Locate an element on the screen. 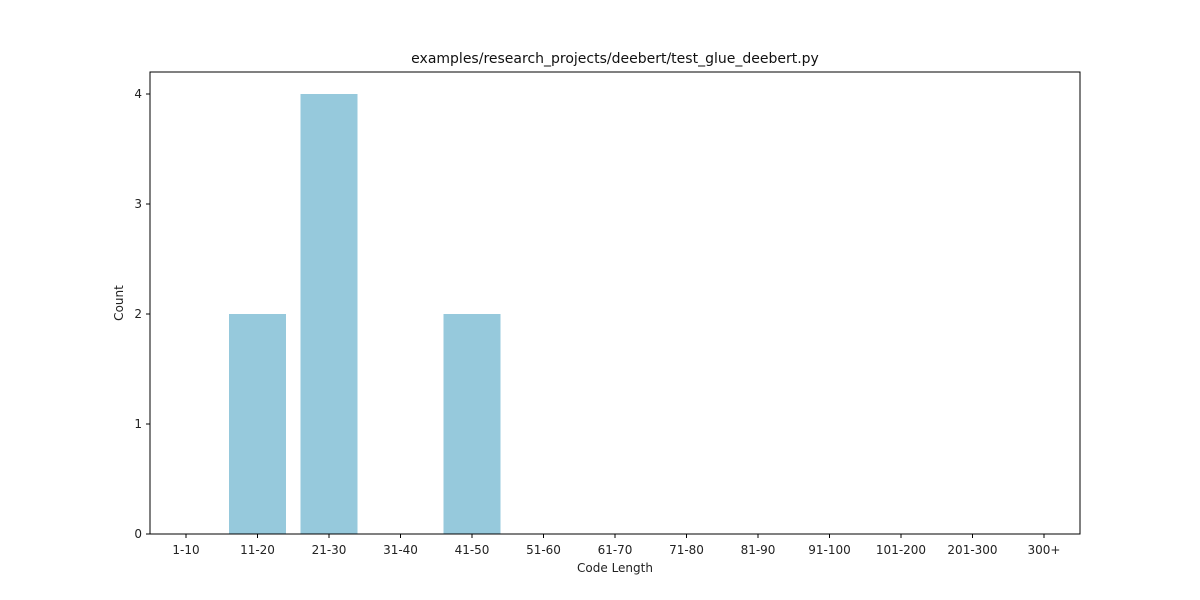 This screenshot has height=600, width=1200. y-tick-label: 3 is located at coordinates (138, 204).